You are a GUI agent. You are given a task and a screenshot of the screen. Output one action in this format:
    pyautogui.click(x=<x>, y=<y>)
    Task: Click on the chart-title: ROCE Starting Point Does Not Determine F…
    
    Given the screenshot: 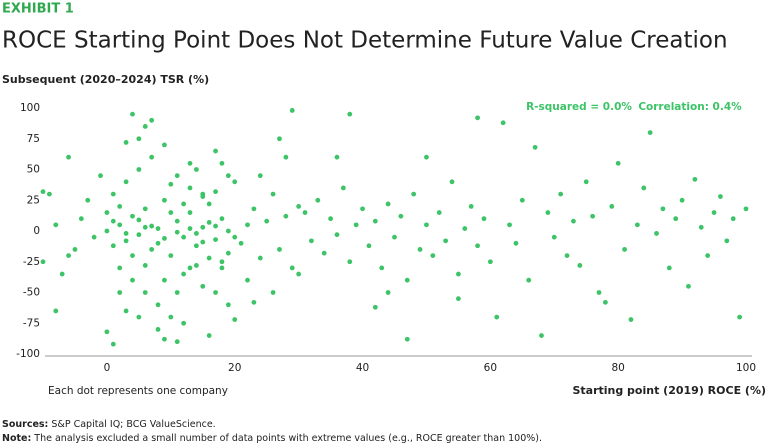 What is the action you would take?
    pyautogui.click(x=365, y=41)
    